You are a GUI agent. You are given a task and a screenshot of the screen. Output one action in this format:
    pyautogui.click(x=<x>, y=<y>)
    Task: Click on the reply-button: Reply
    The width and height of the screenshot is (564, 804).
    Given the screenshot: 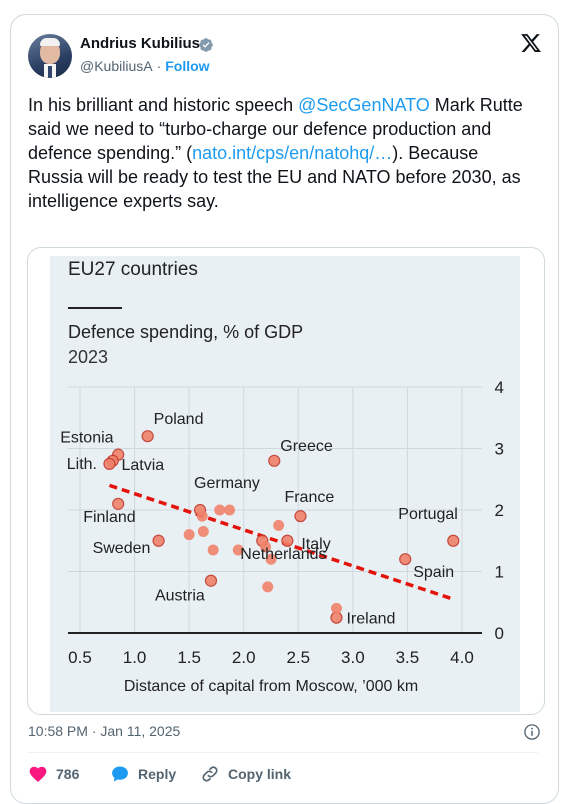 What is the action you would take?
    pyautogui.click(x=143, y=774)
    